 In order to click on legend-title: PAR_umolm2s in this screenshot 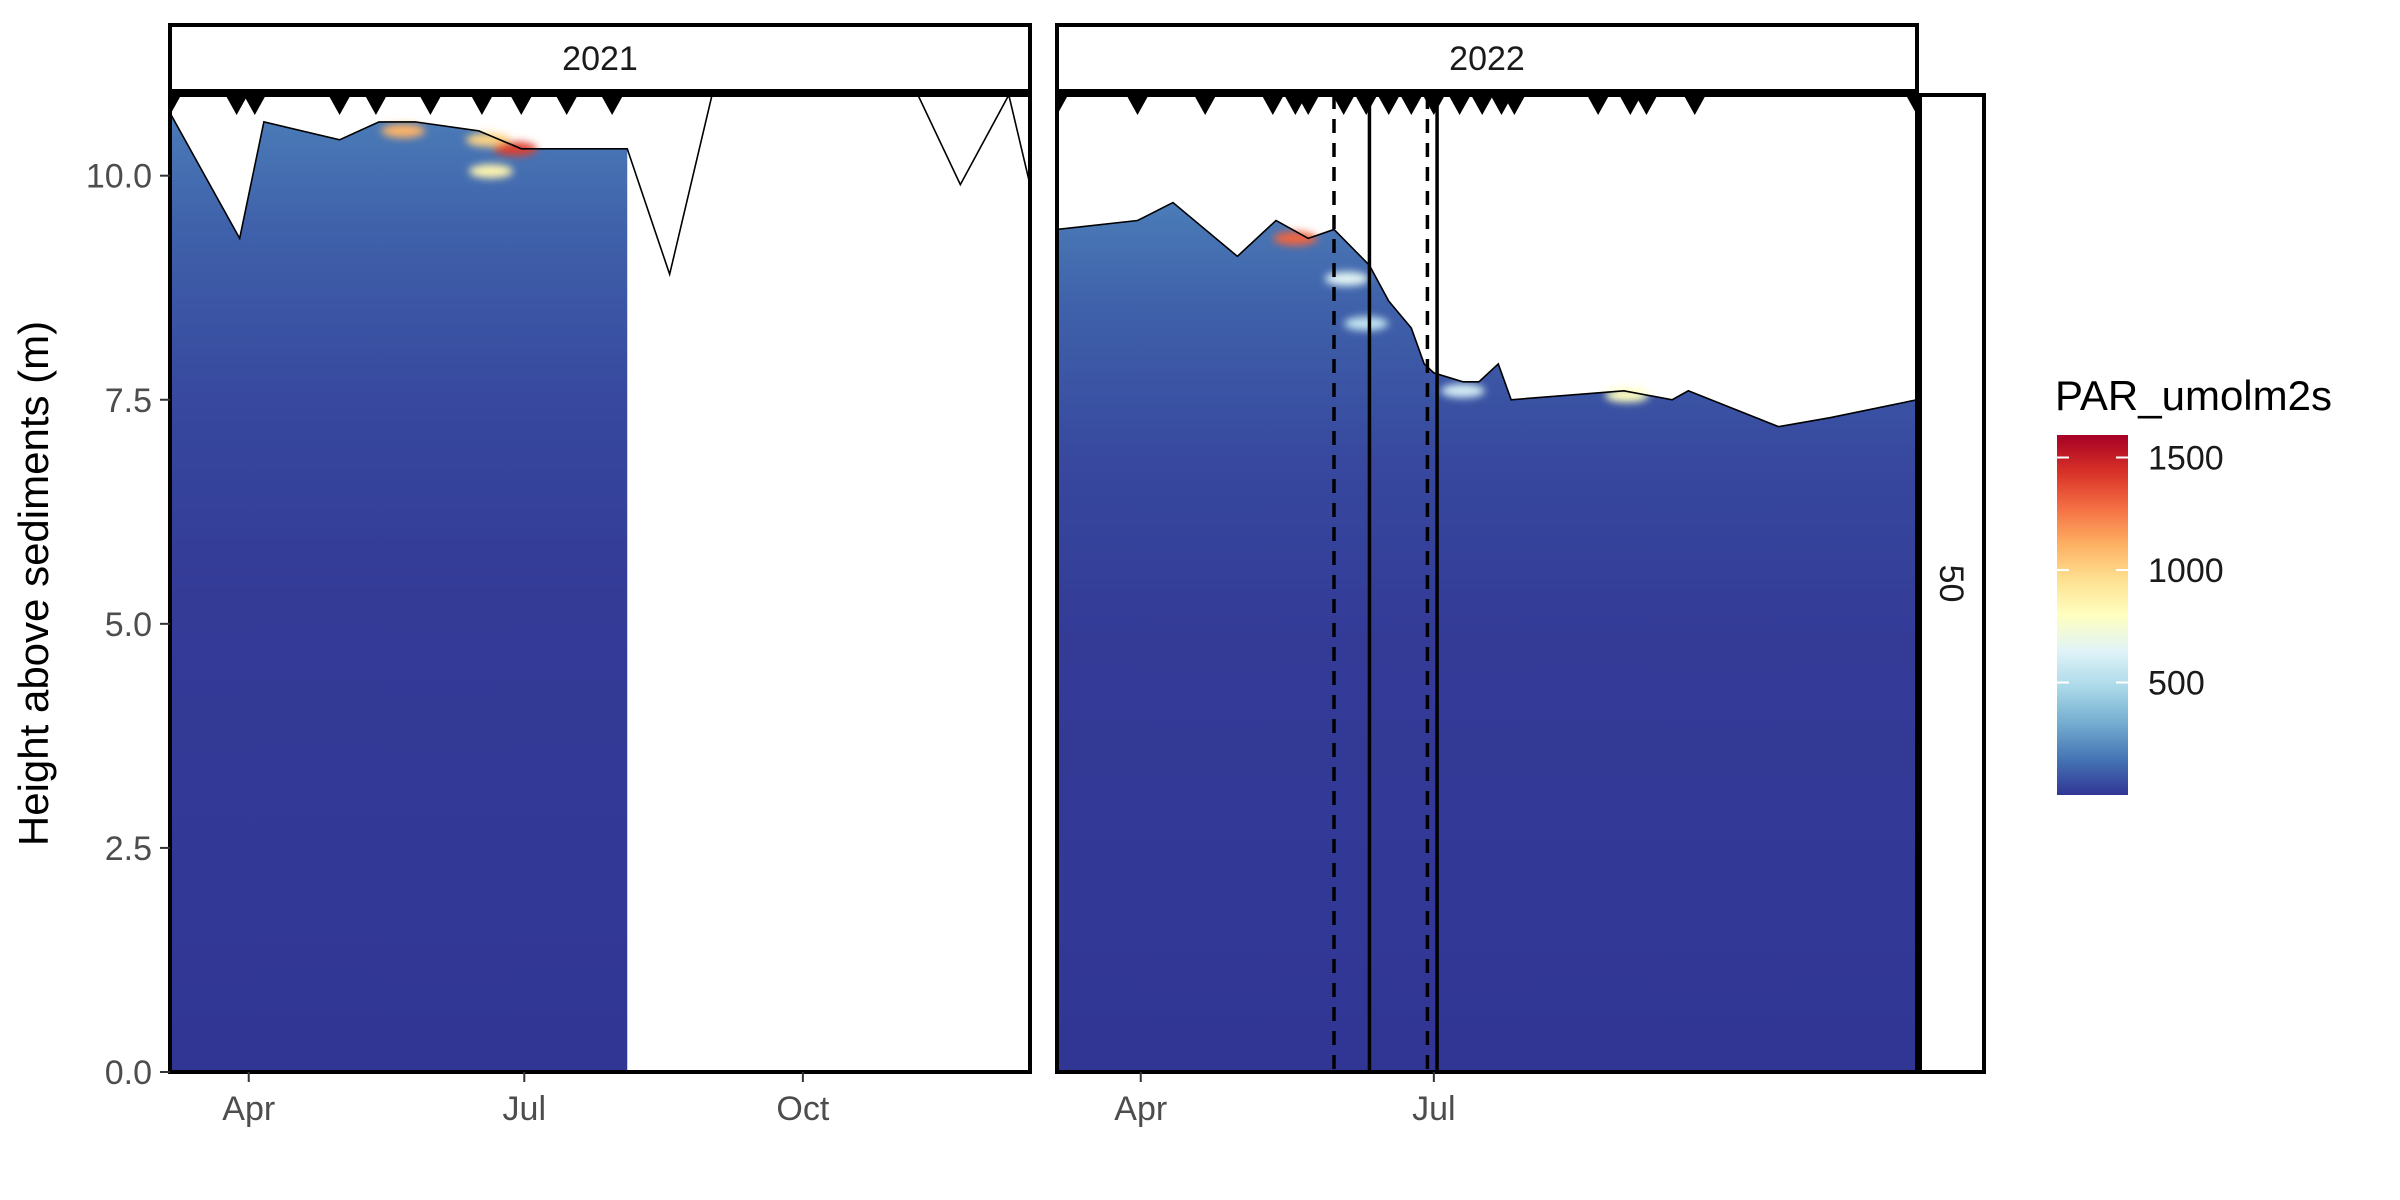, I will do `click(2193, 395)`.